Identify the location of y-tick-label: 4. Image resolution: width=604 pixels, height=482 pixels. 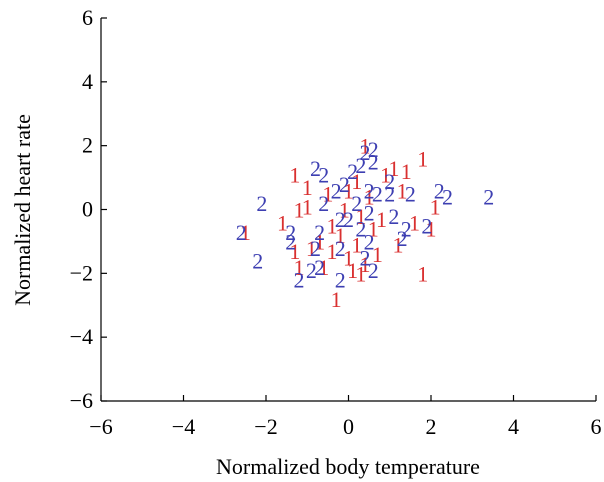
(87, 81).